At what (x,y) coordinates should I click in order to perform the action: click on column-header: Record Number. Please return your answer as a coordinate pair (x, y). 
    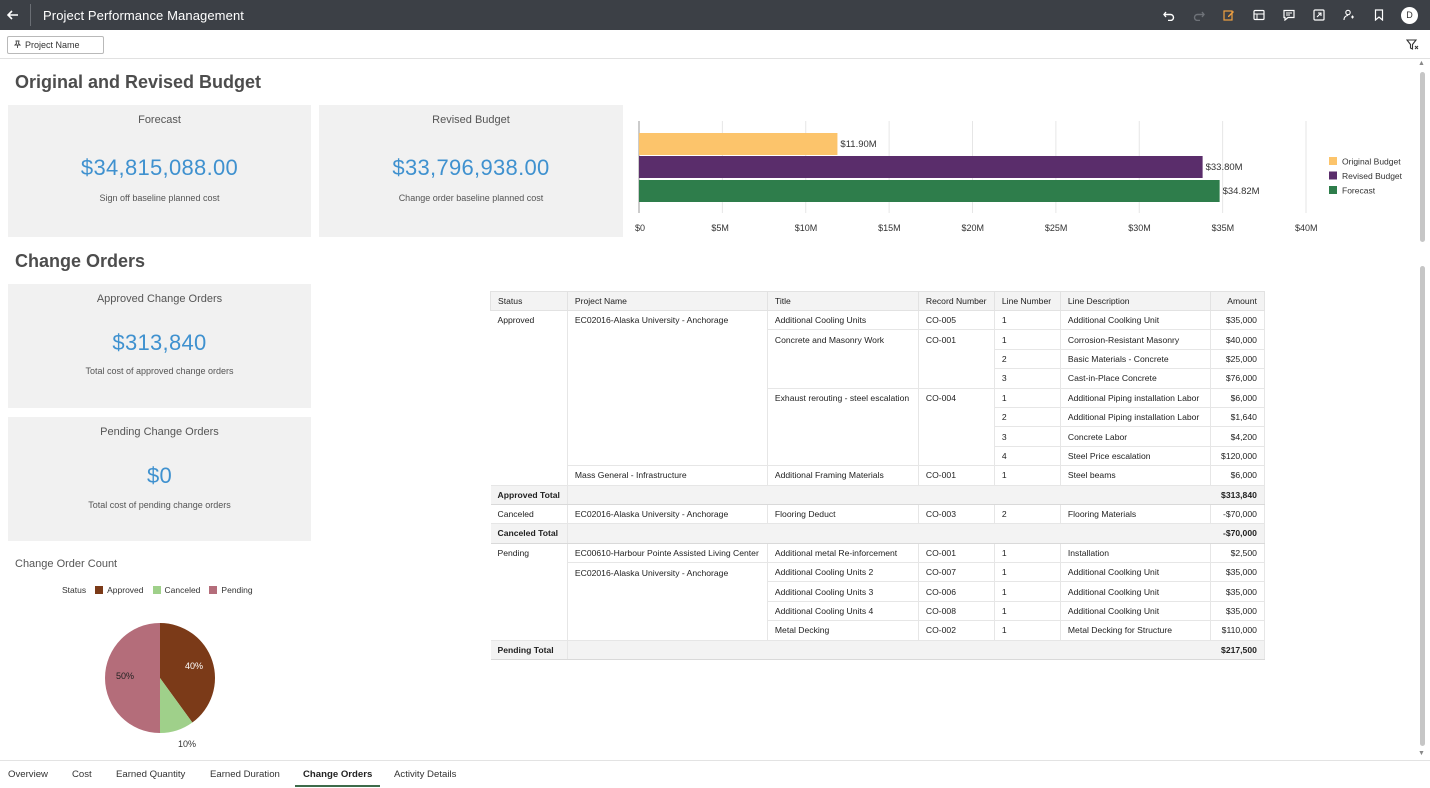
    Looking at the image, I should click on (956, 301).